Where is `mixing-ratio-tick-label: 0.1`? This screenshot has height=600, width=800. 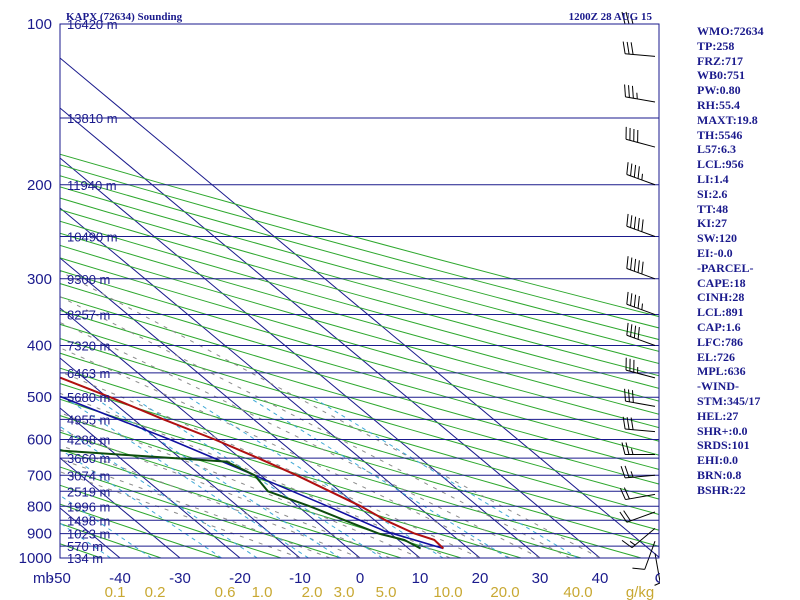
mixing-ratio-tick-label: 0.1 is located at coordinates (115, 592).